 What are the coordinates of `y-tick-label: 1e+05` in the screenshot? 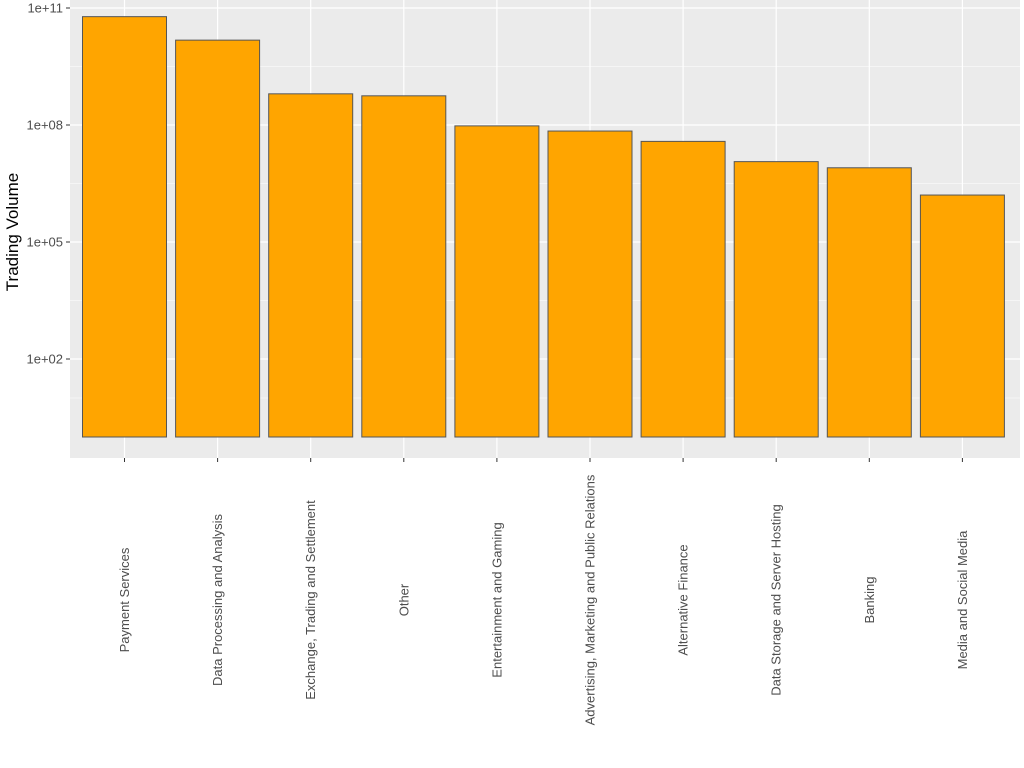 It's located at (44, 242).